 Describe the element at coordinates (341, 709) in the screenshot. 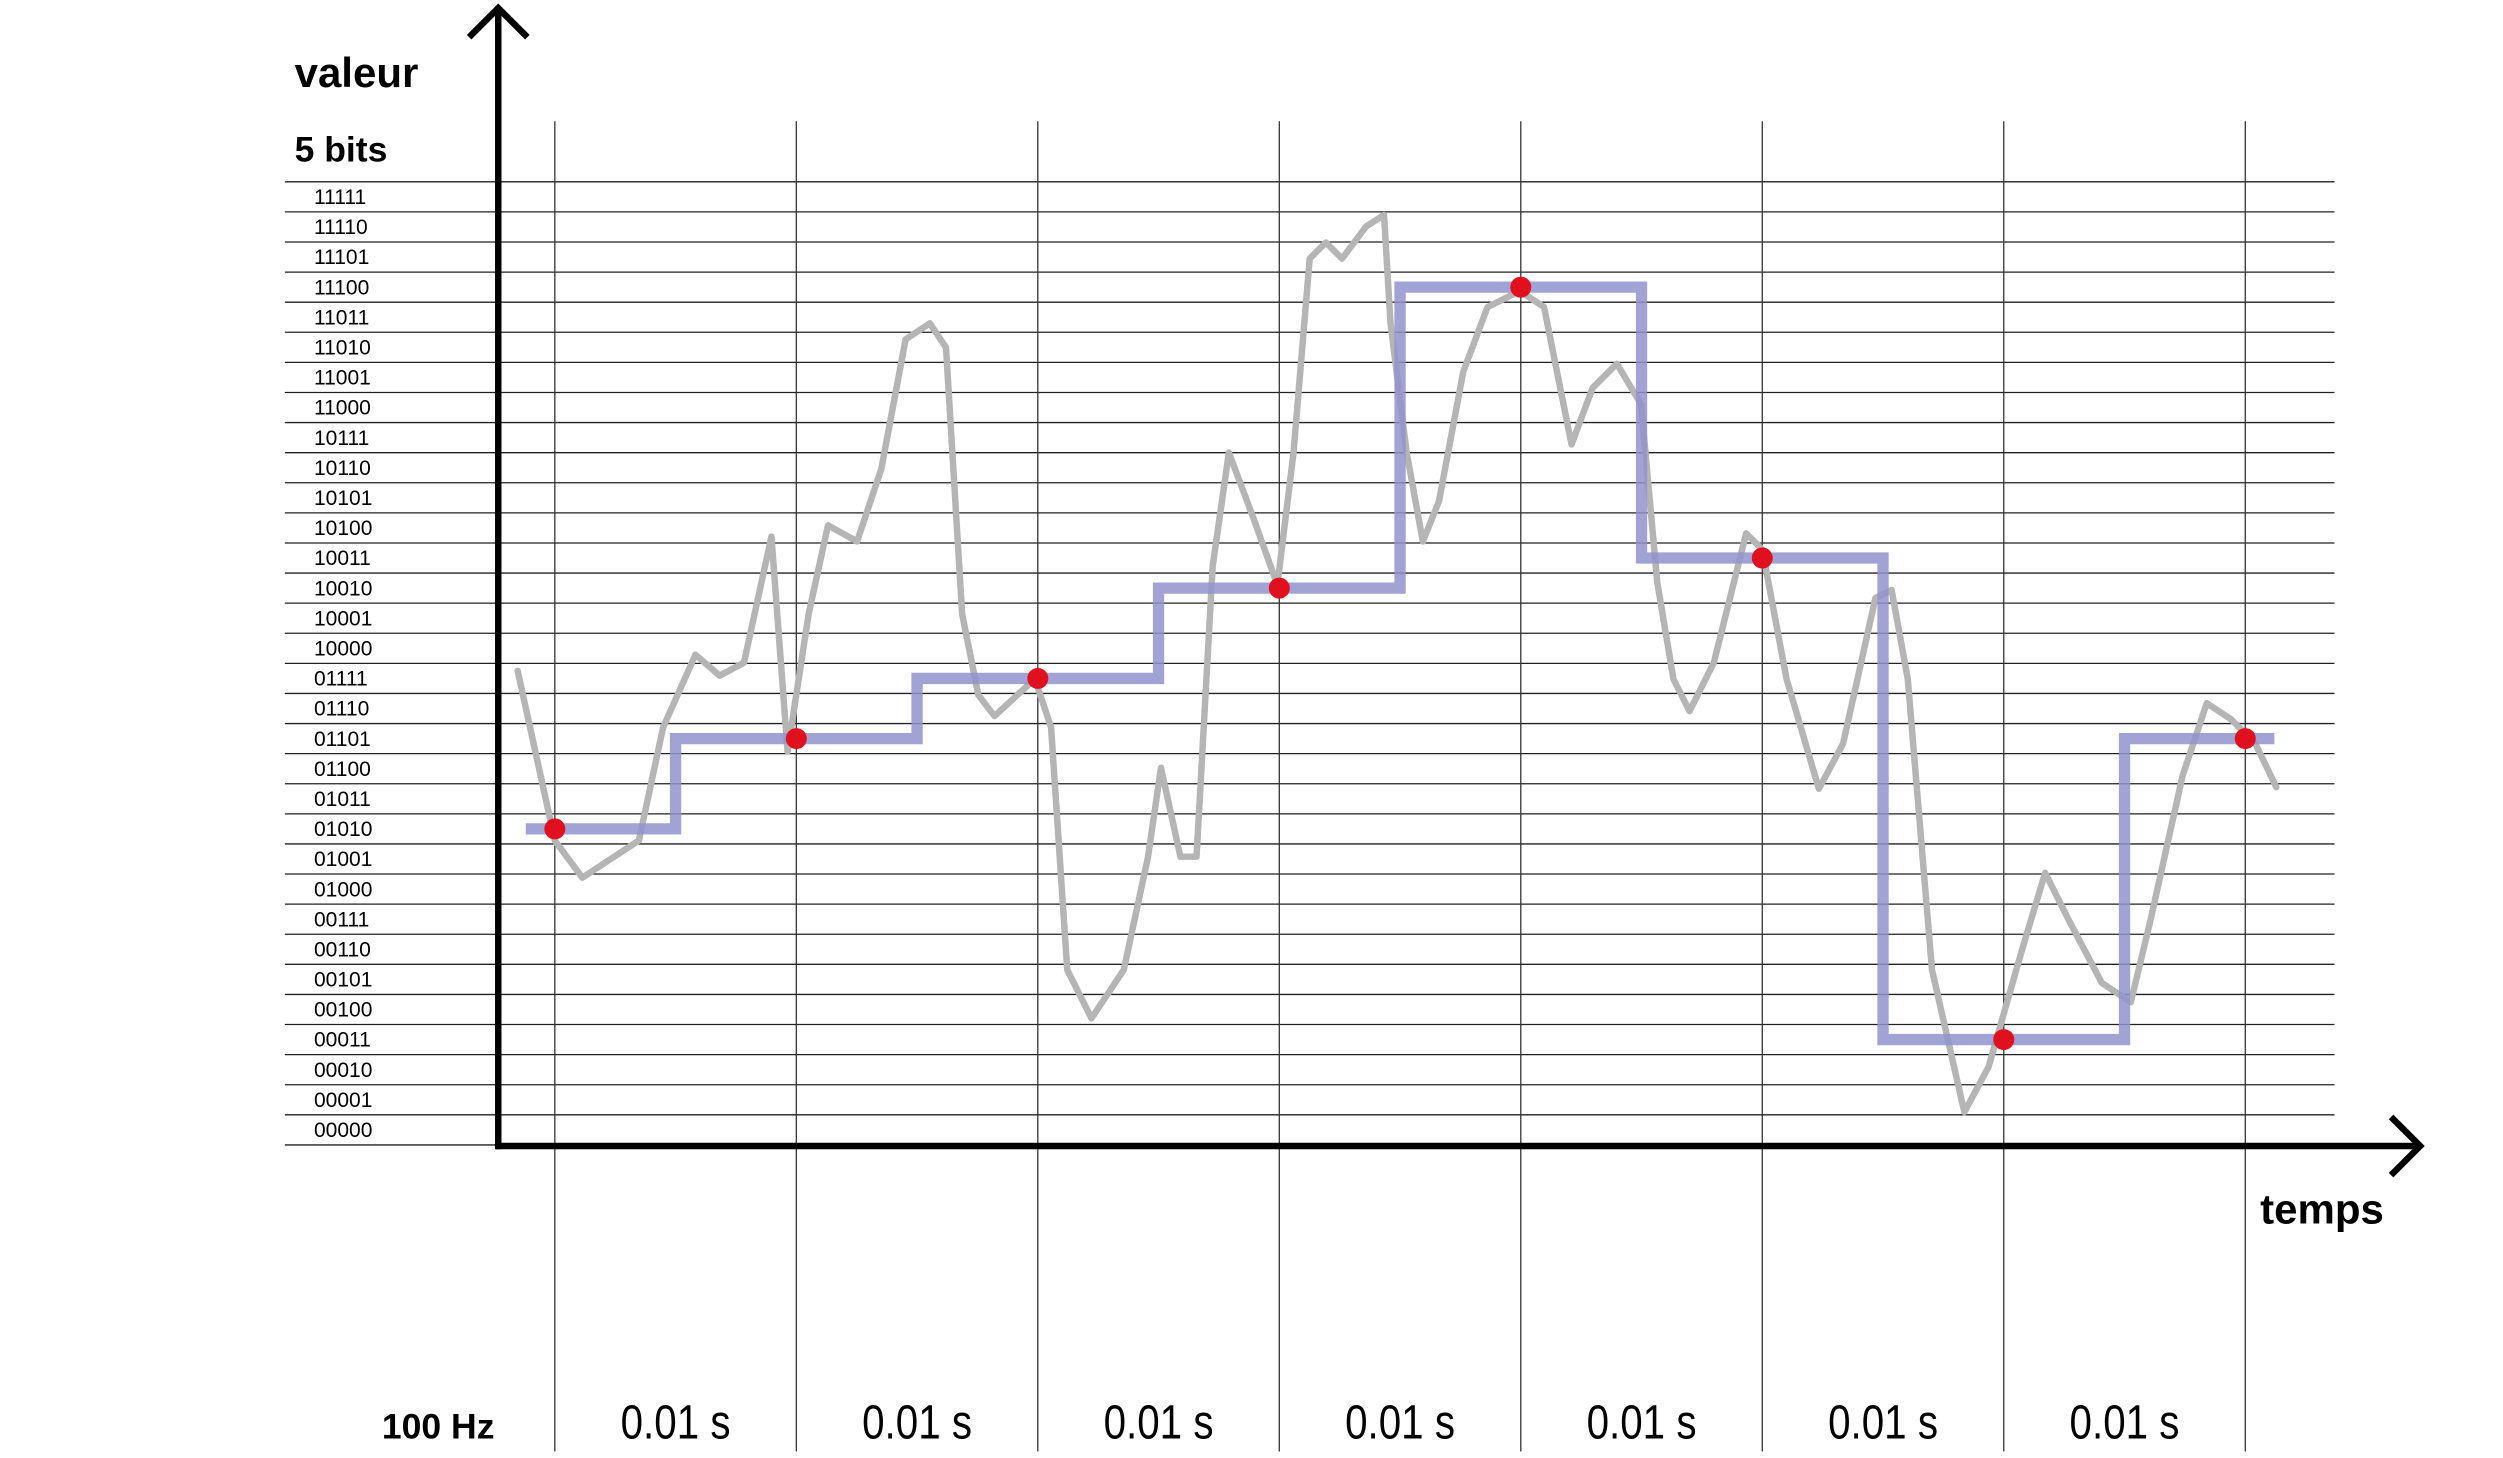

I see `level-label: 01110` at that location.